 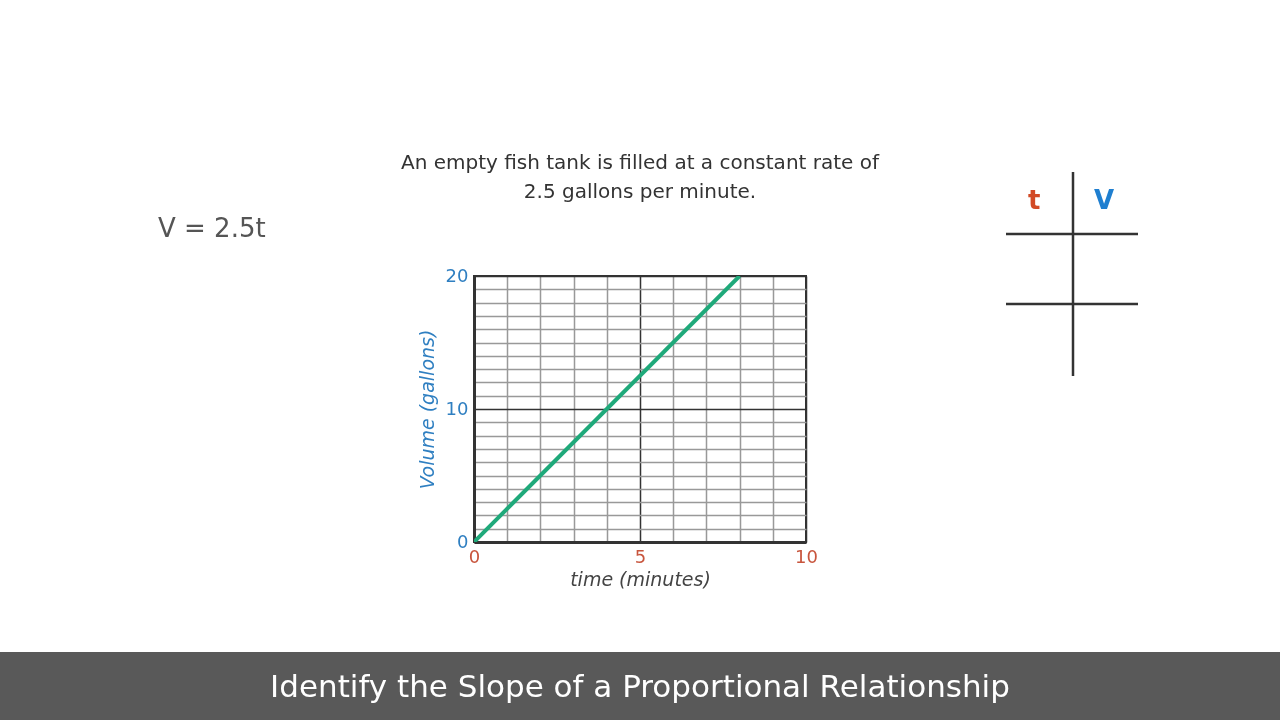 What do you see at coordinates (463, 541) in the screenshot?
I see `y-tick-label: 0` at bounding box center [463, 541].